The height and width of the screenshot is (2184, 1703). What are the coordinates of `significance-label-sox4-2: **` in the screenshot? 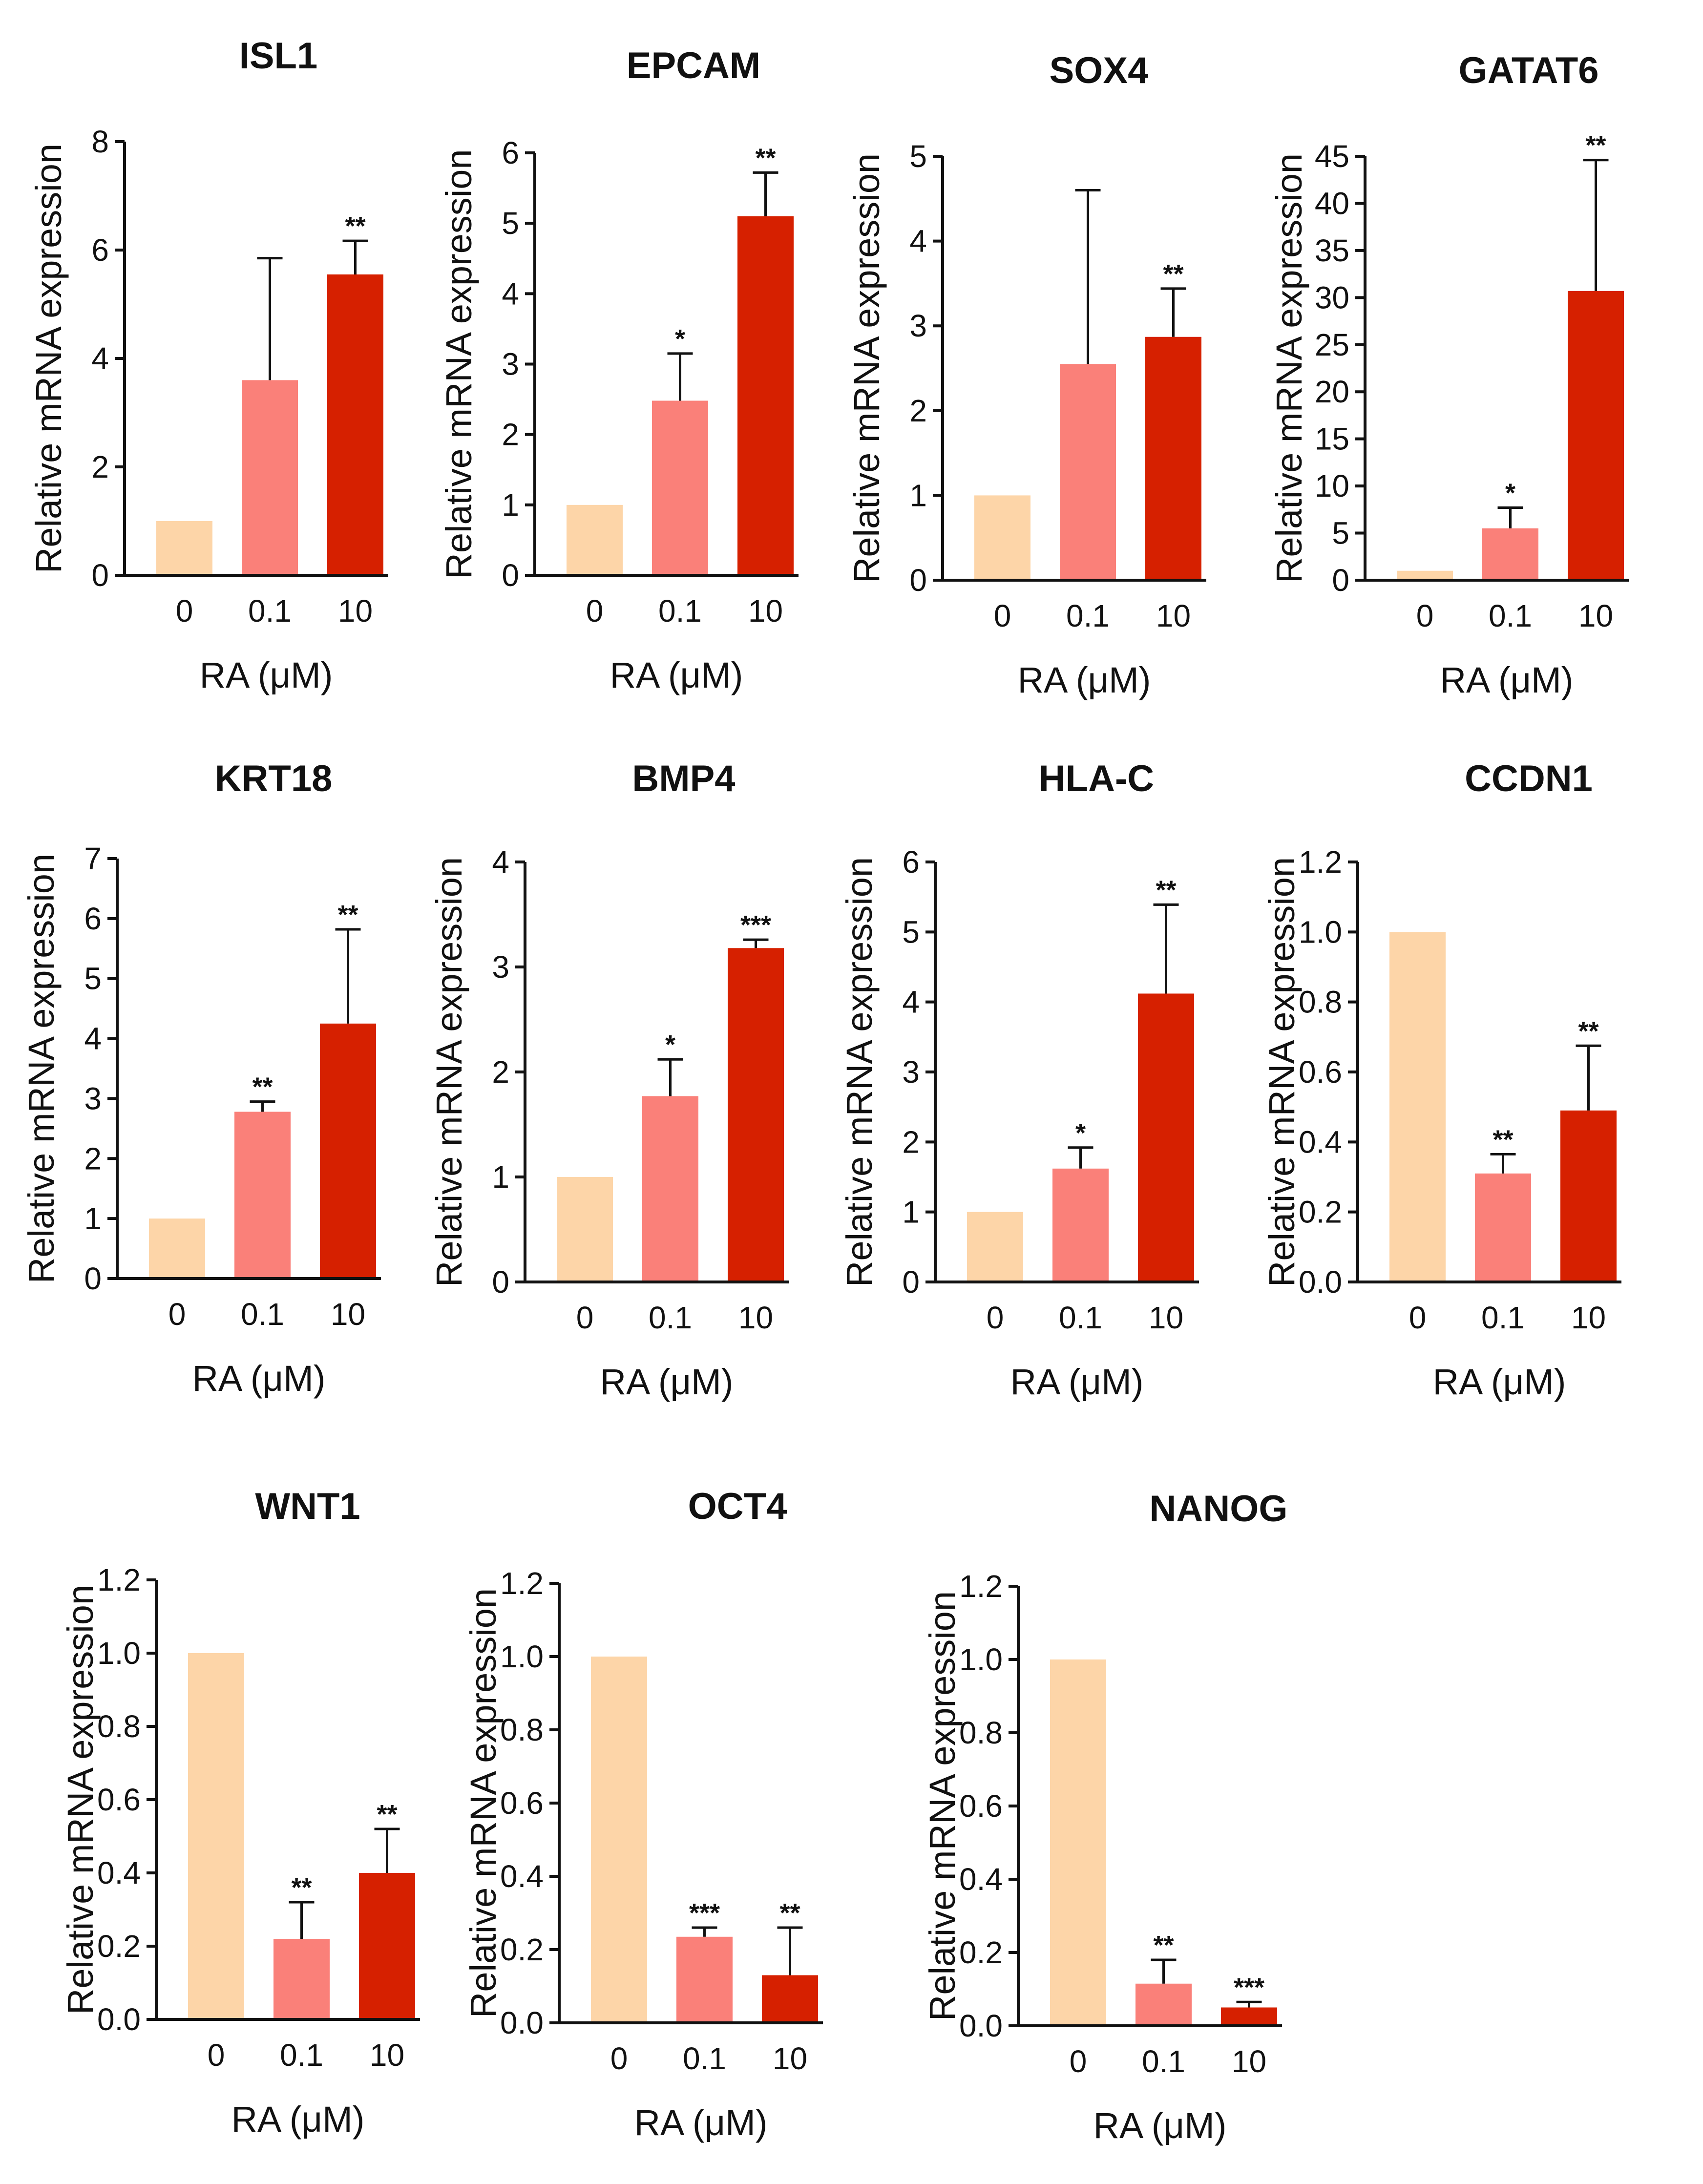 It's located at (1173, 274).